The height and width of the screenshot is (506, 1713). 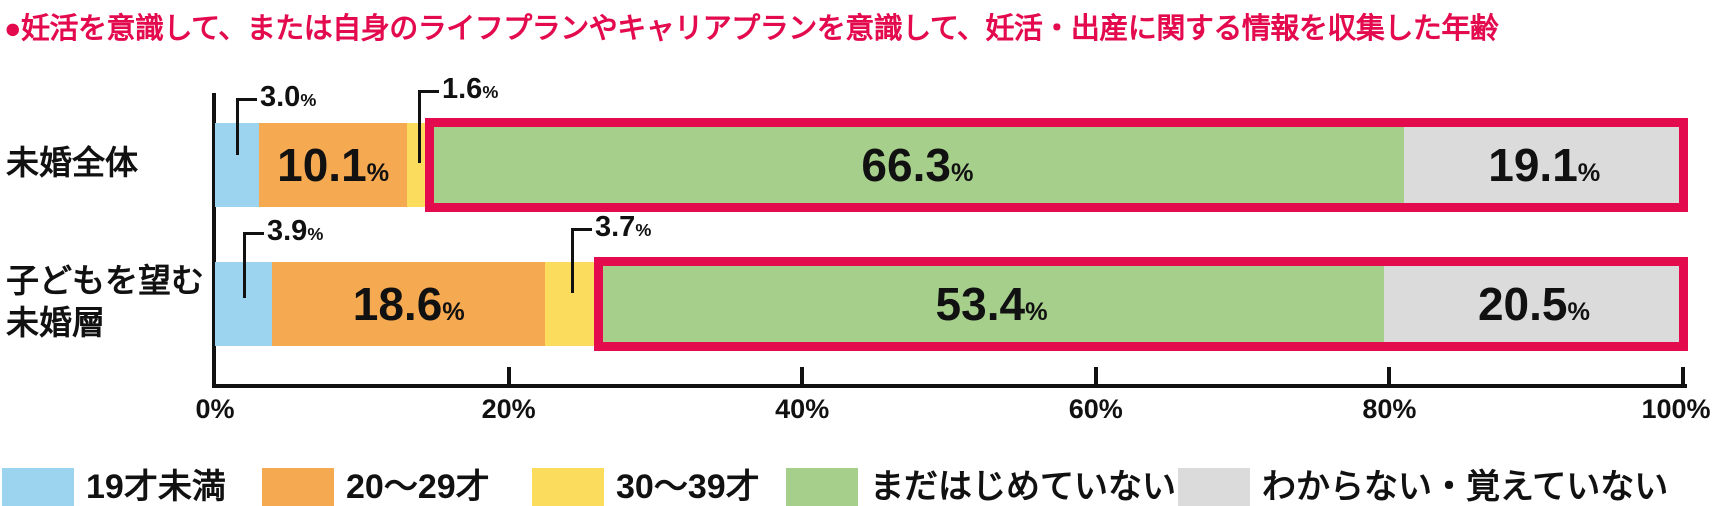 I want to click on bar-segment: 10.1%, so click(x=333, y=165).